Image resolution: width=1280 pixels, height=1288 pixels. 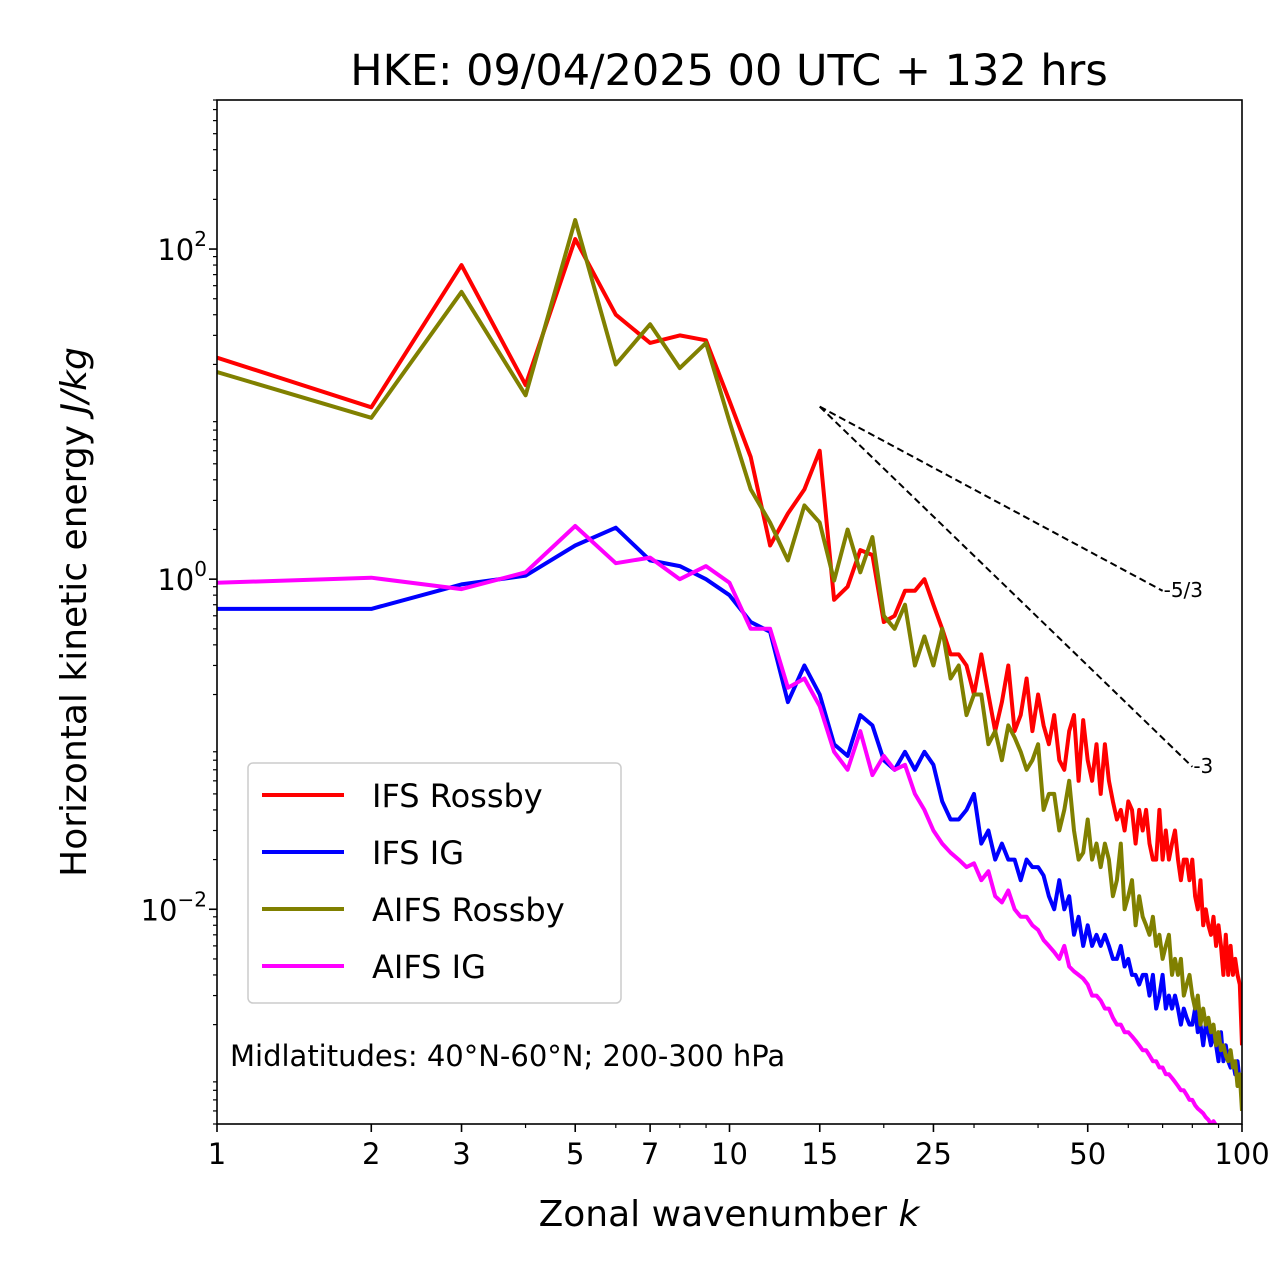 I want to click on legend-label: IFS Rossby, so click(x=457, y=796).